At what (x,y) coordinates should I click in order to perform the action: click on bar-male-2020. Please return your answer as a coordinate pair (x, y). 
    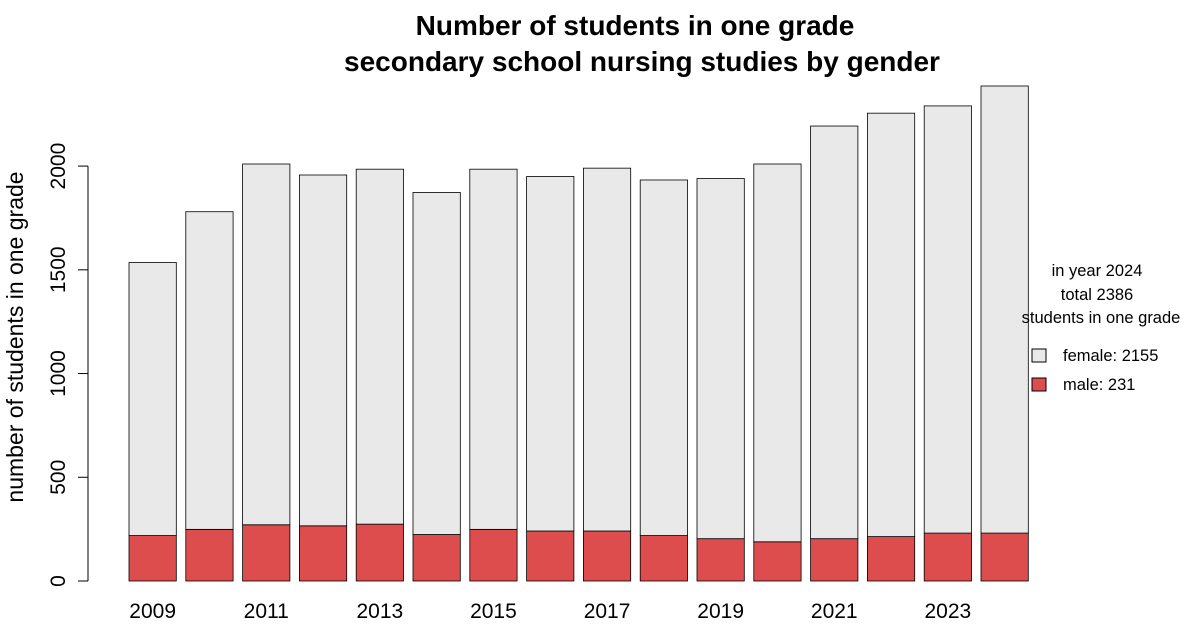
    Looking at the image, I should click on (777, 561).